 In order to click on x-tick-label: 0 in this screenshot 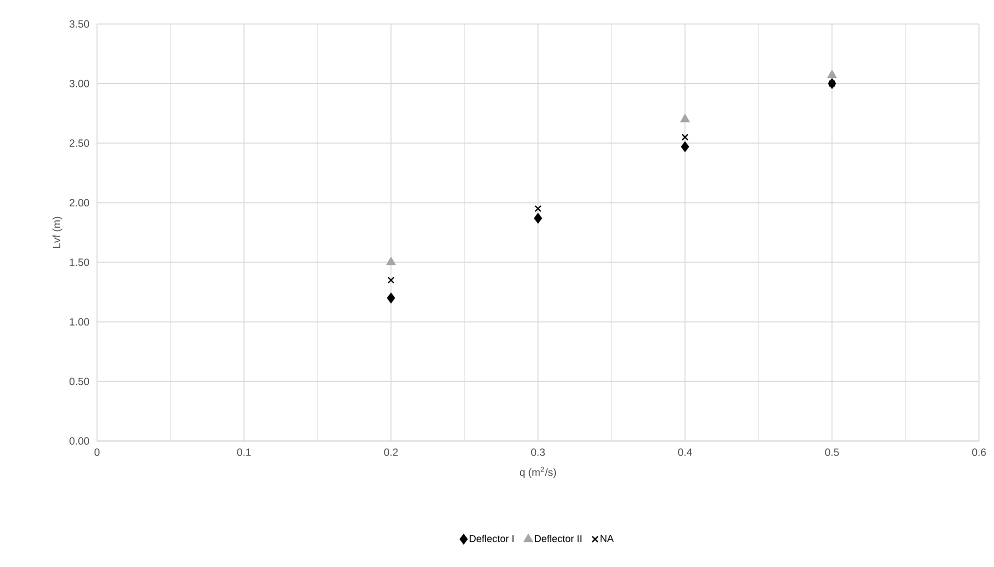, I will do `click(97, 452)`.